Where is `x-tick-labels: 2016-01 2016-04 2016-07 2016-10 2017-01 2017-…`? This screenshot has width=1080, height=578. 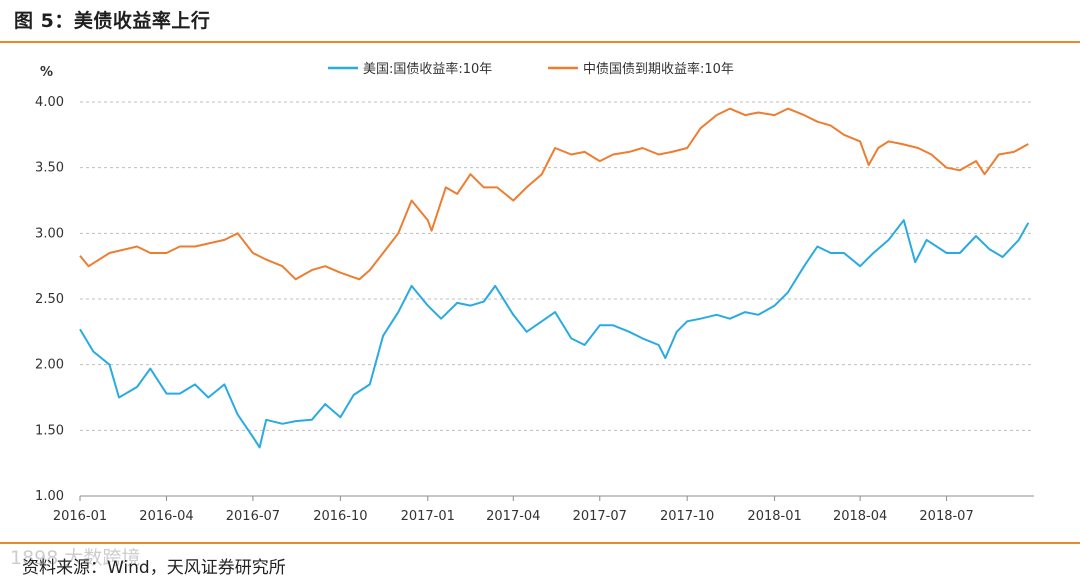
x-tick-labels: 2016-01 2016-04 2016-07 2016-10 2017-01 2017-… is located at coordinates (513, 510).